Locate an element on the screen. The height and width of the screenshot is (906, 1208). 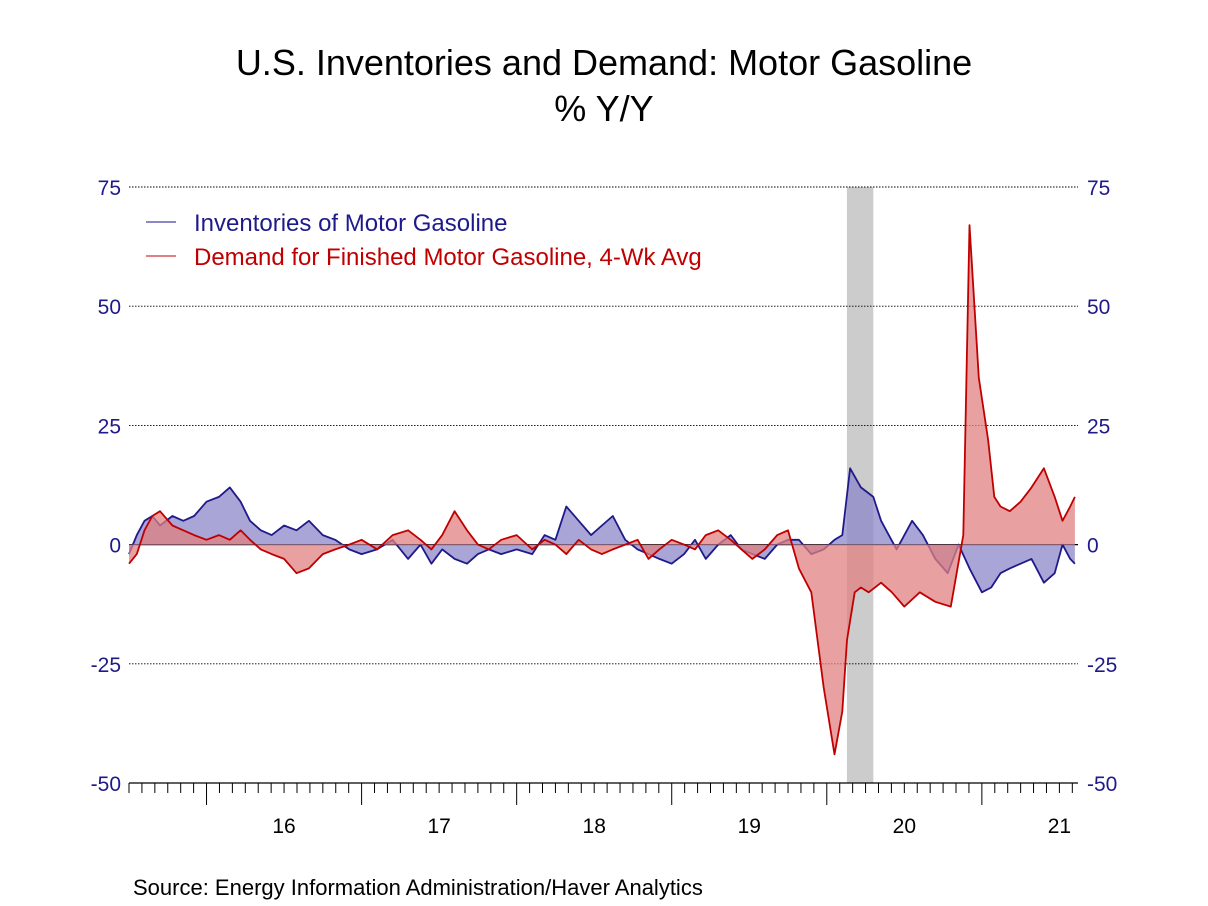
y-tick-label-right: -50 is located at coordinates (1102, 784).